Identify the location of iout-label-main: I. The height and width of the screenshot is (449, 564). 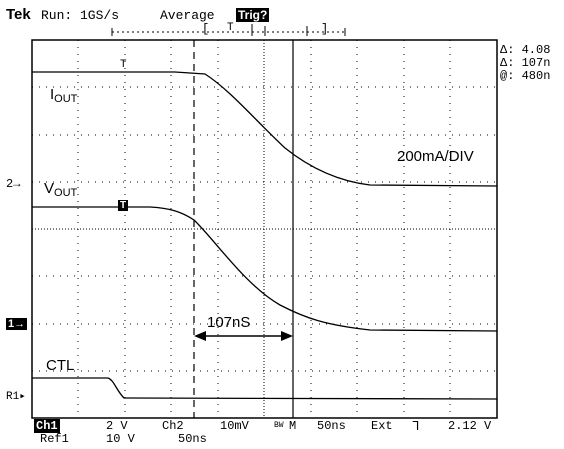
(52, 94).